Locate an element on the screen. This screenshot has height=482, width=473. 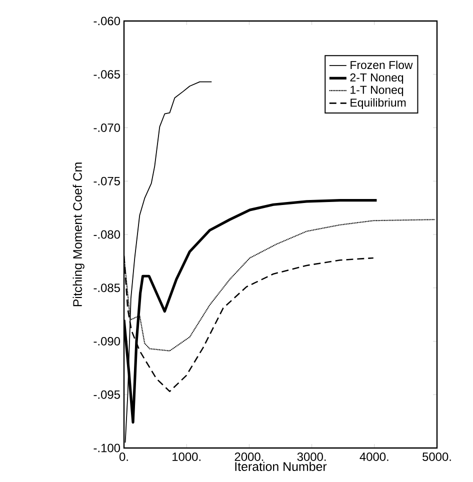
x-tick-label: 0. is located at coordinates (123, 456).